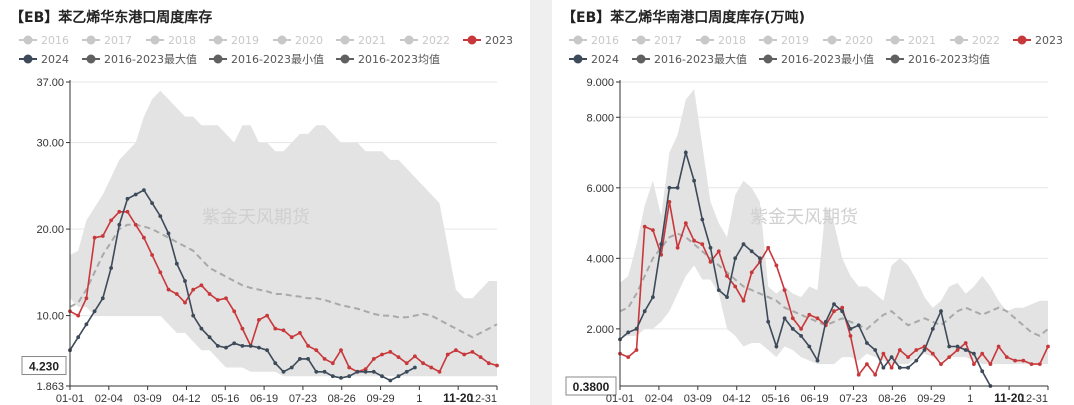 This screenshot has width=1074, height=405. What do you see at coordinates (737, 399) in the screenshot?
I see `x-tick-label: 04-12` at bounding box center [737, 399].